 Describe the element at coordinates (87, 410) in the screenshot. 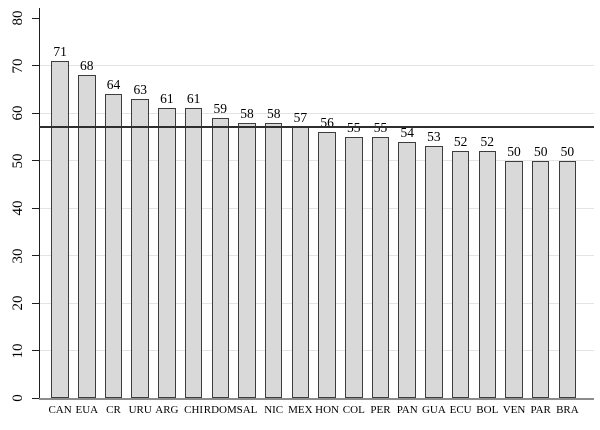

I see `x-tick-label: EUA` at that location.